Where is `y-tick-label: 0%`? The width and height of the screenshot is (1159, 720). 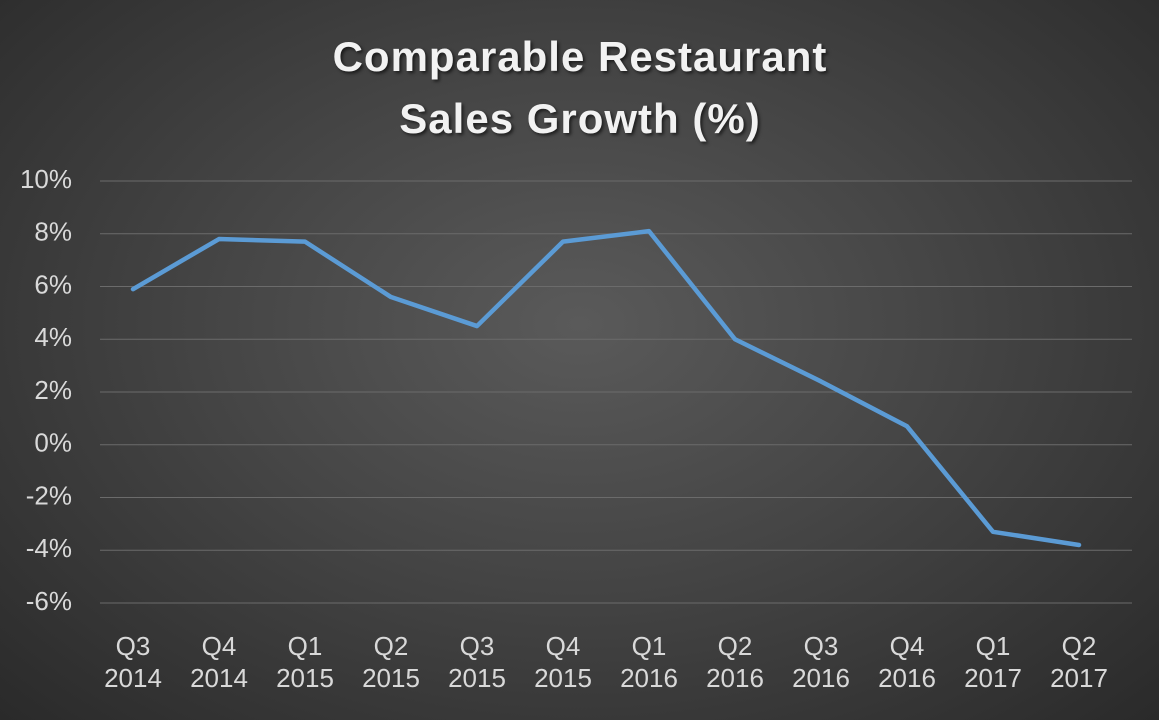
y-tick-label: 0% is located at coordinates (53, 443).